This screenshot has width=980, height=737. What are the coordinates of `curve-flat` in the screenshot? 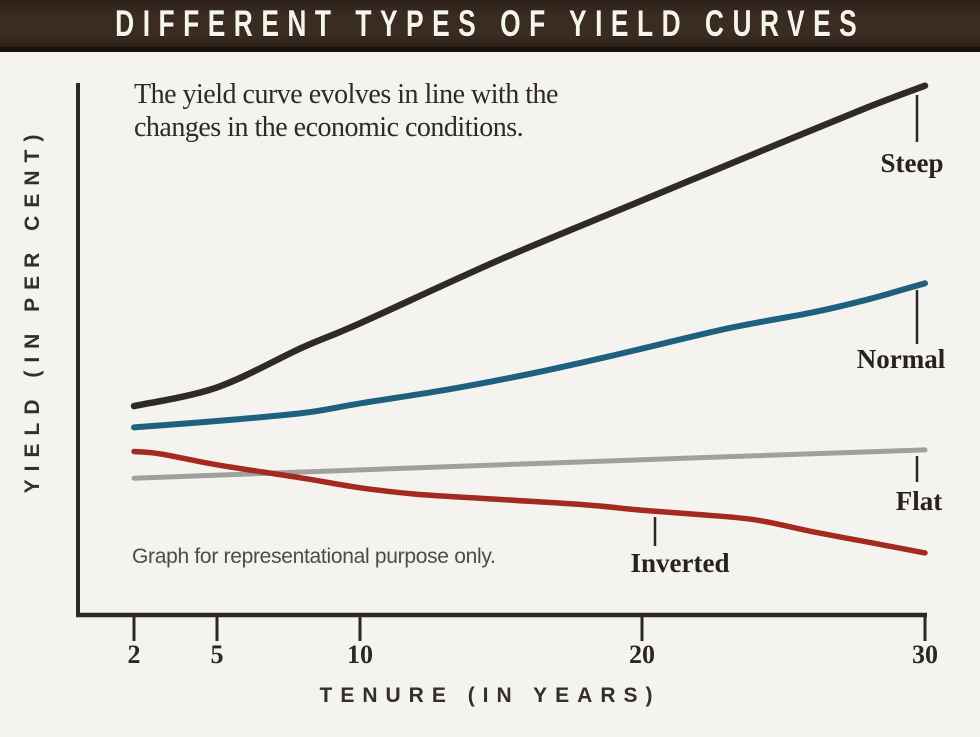 It's located at (529, 464).